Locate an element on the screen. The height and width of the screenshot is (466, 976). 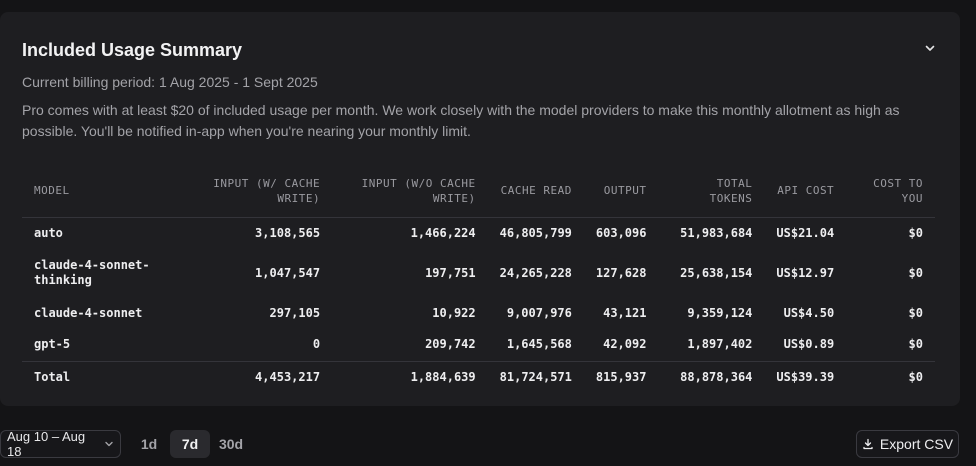
total-cell: 88,878,364 is located at coordinates (711, 376).